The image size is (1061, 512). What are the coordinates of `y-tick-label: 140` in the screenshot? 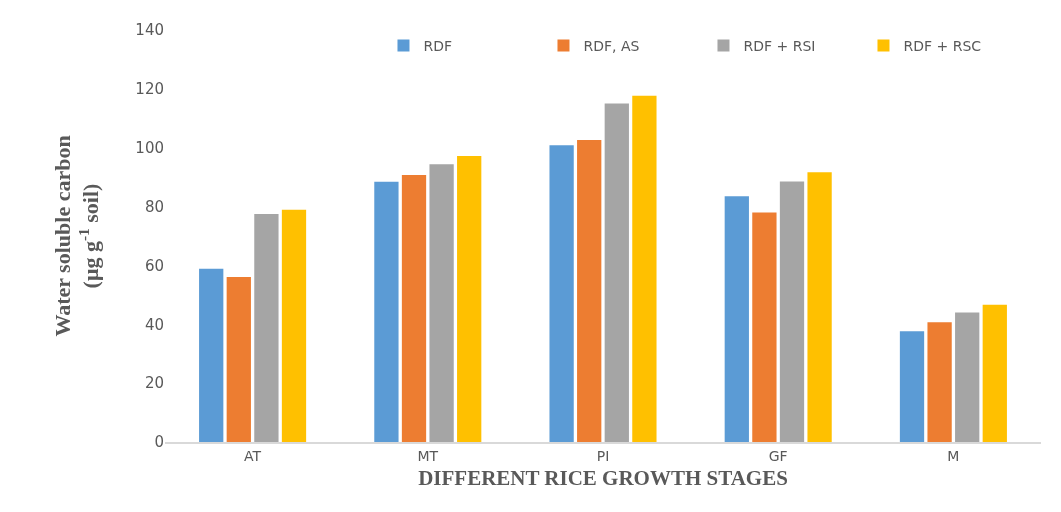 It's located at (149, 30).